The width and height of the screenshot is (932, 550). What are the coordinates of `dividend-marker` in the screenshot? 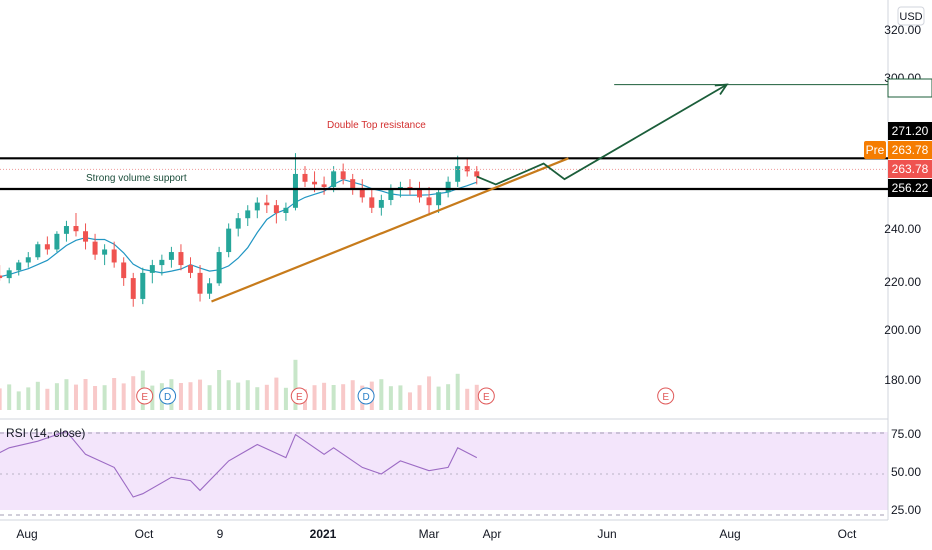 It's located at (366, 396).